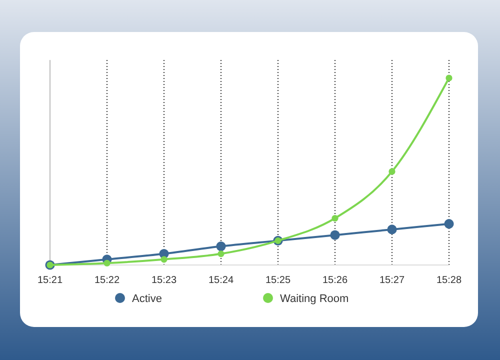 This screenshot has width=500, height=360. What do you see at coordinates (221, 280) in the screenshot?
I see `x-tick-label: 15:24` at bounding box center [221, 280].